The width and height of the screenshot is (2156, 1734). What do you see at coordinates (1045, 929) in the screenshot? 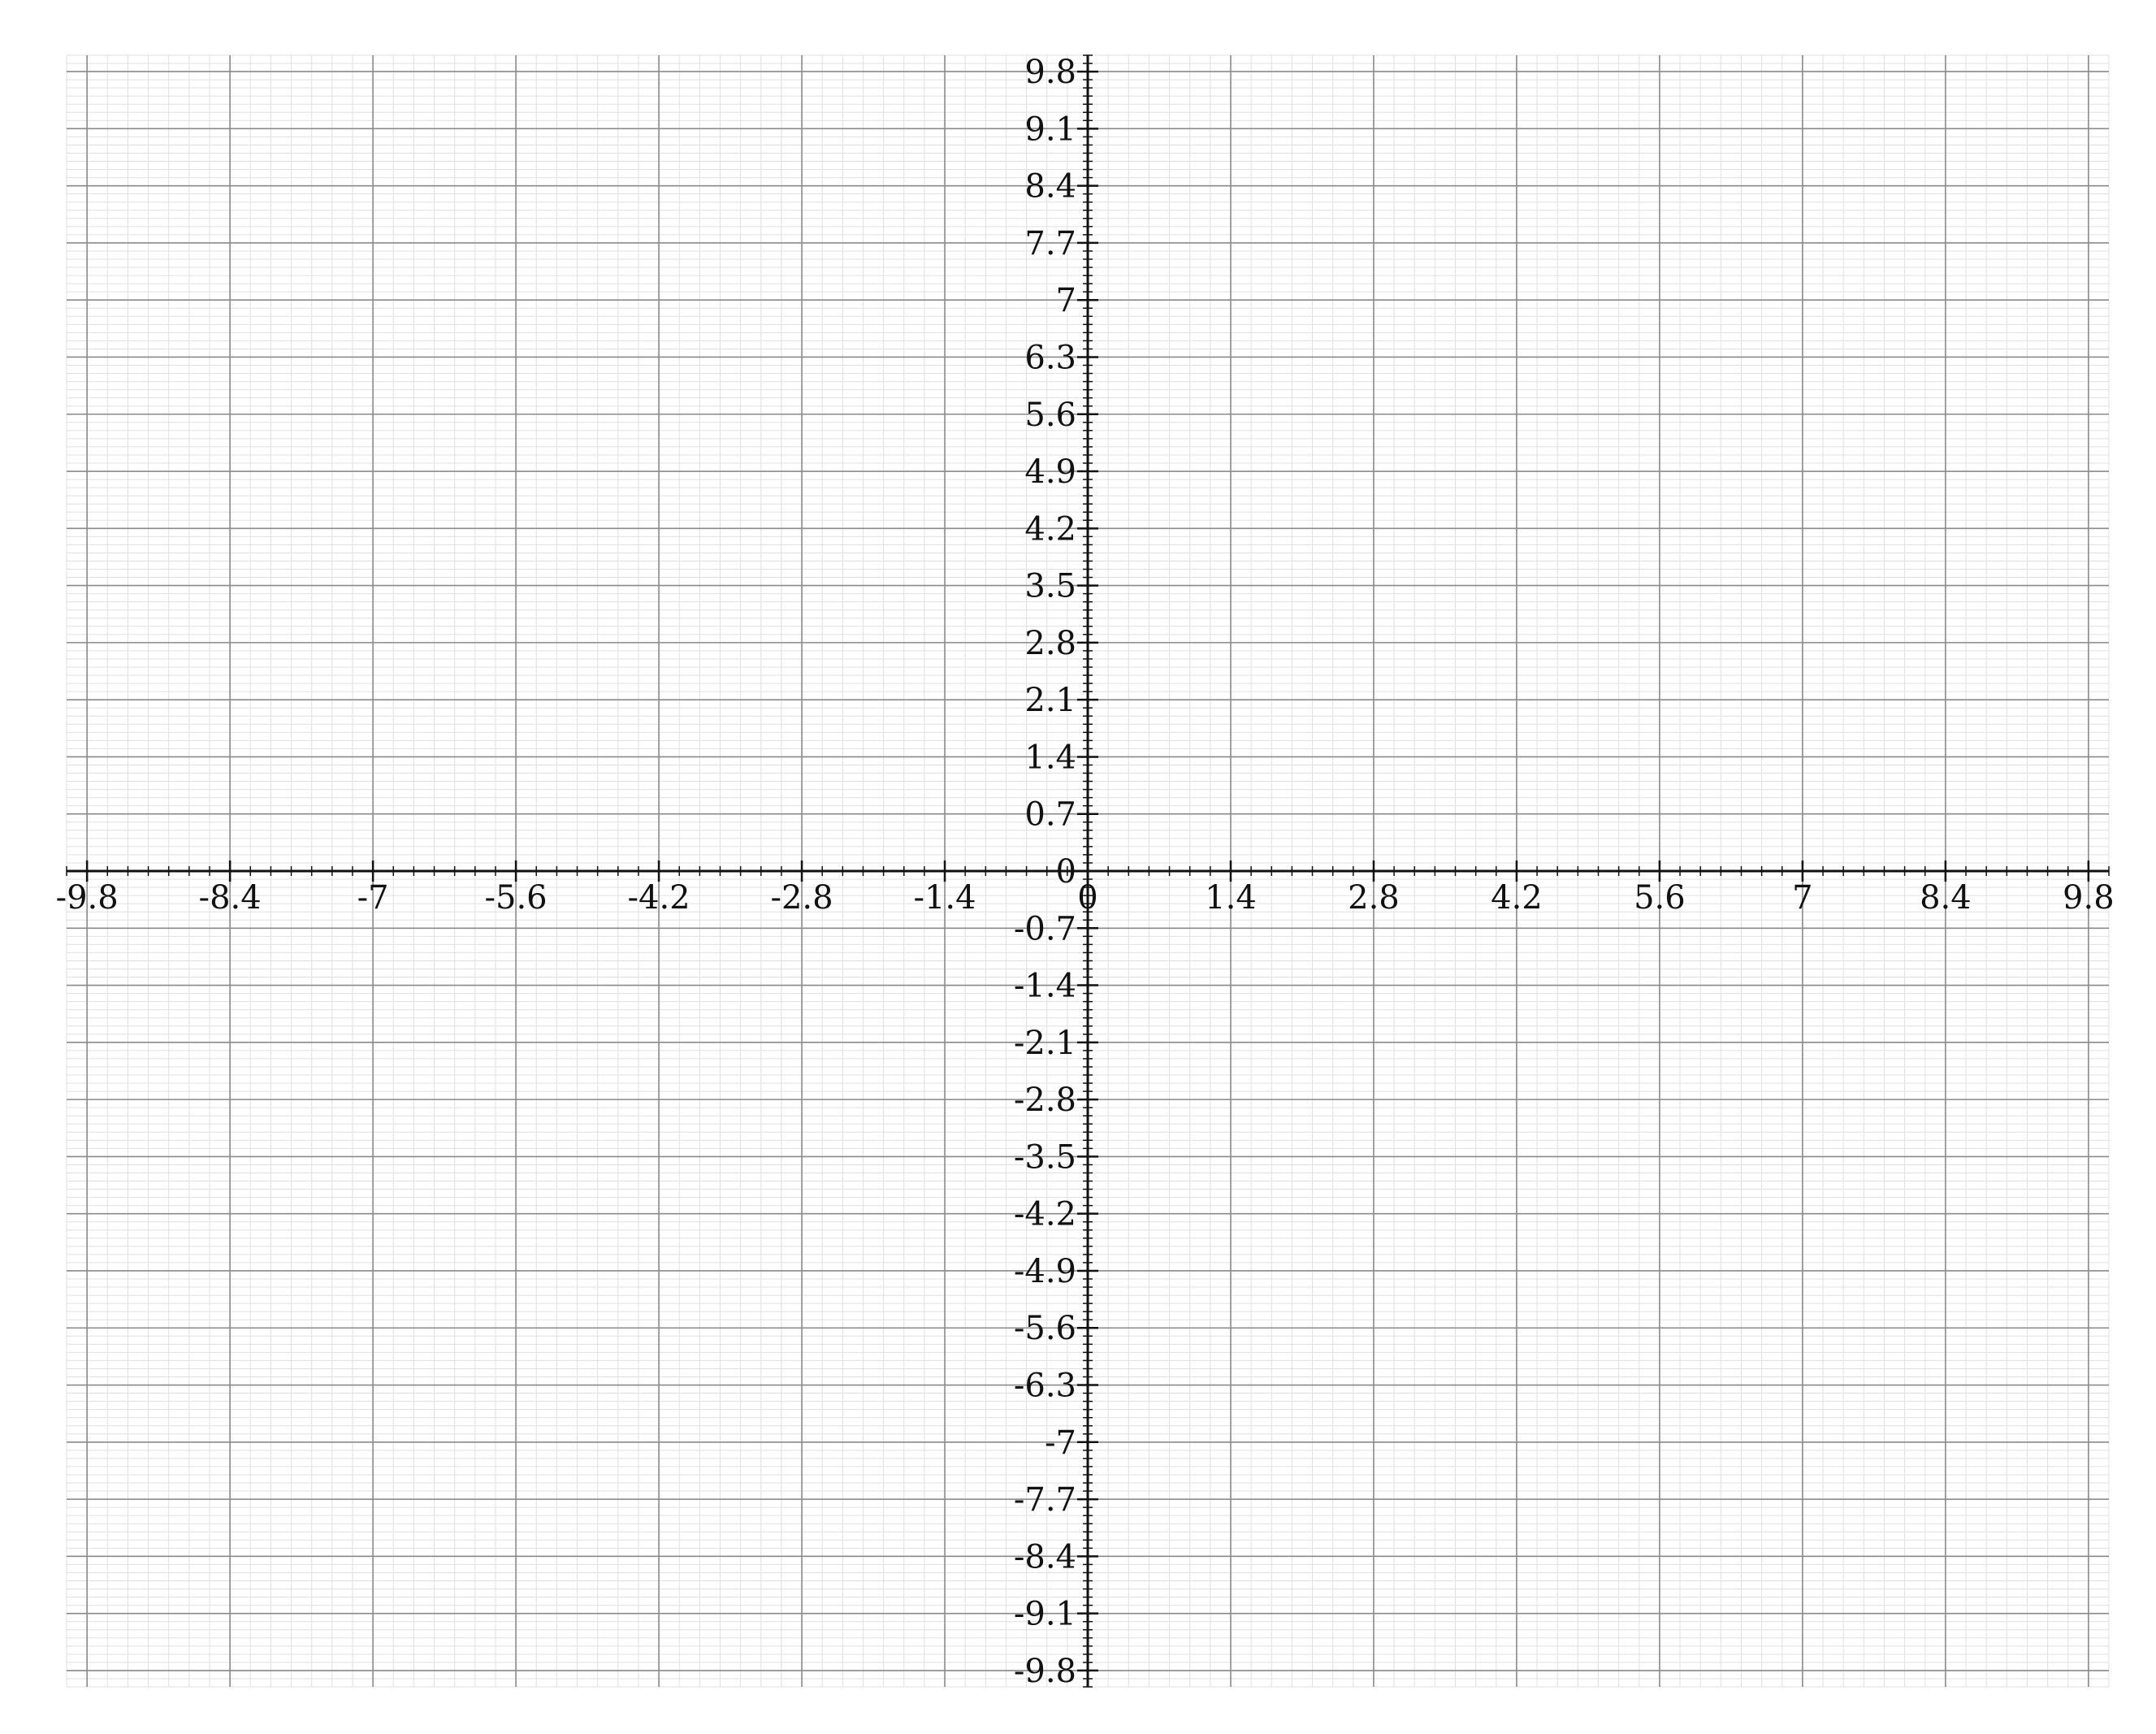
I see `y-tick-label: -0.7` at bounding box center [1045, 929].